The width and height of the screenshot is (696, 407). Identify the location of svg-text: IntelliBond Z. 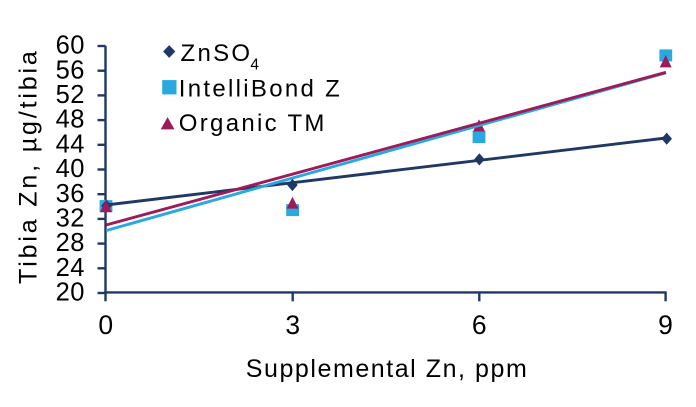
(260, 88).